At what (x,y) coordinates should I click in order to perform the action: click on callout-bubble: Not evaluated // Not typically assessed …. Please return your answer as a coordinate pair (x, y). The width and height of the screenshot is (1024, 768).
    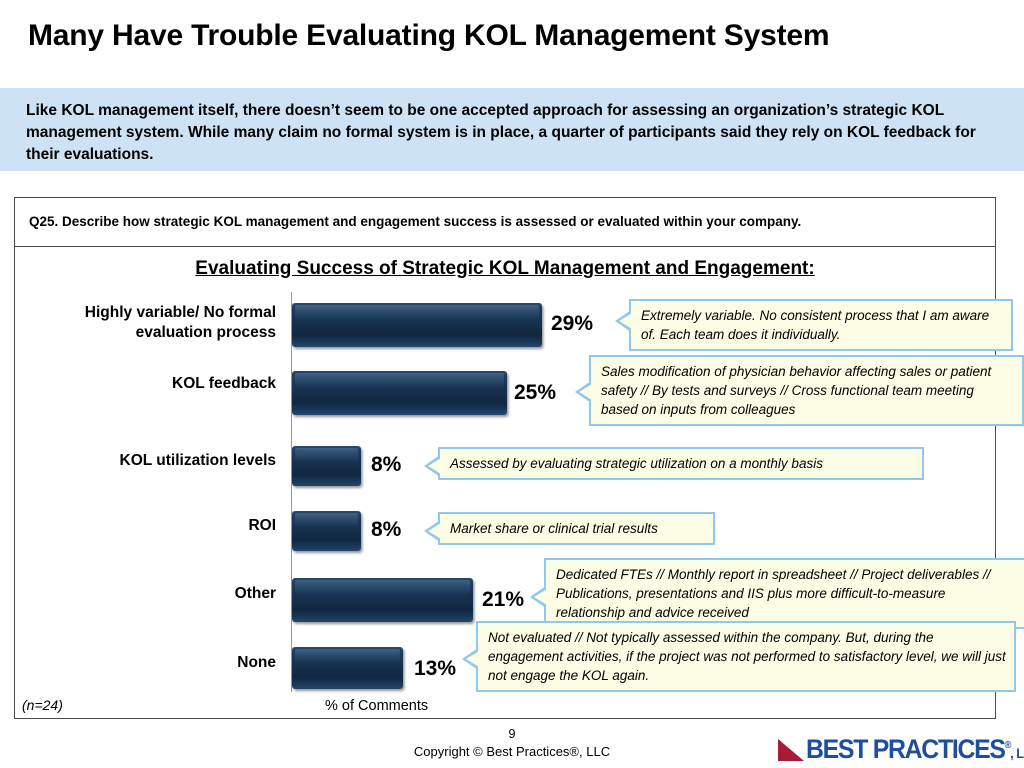
    Looking at the image, I should click on (739, 656).